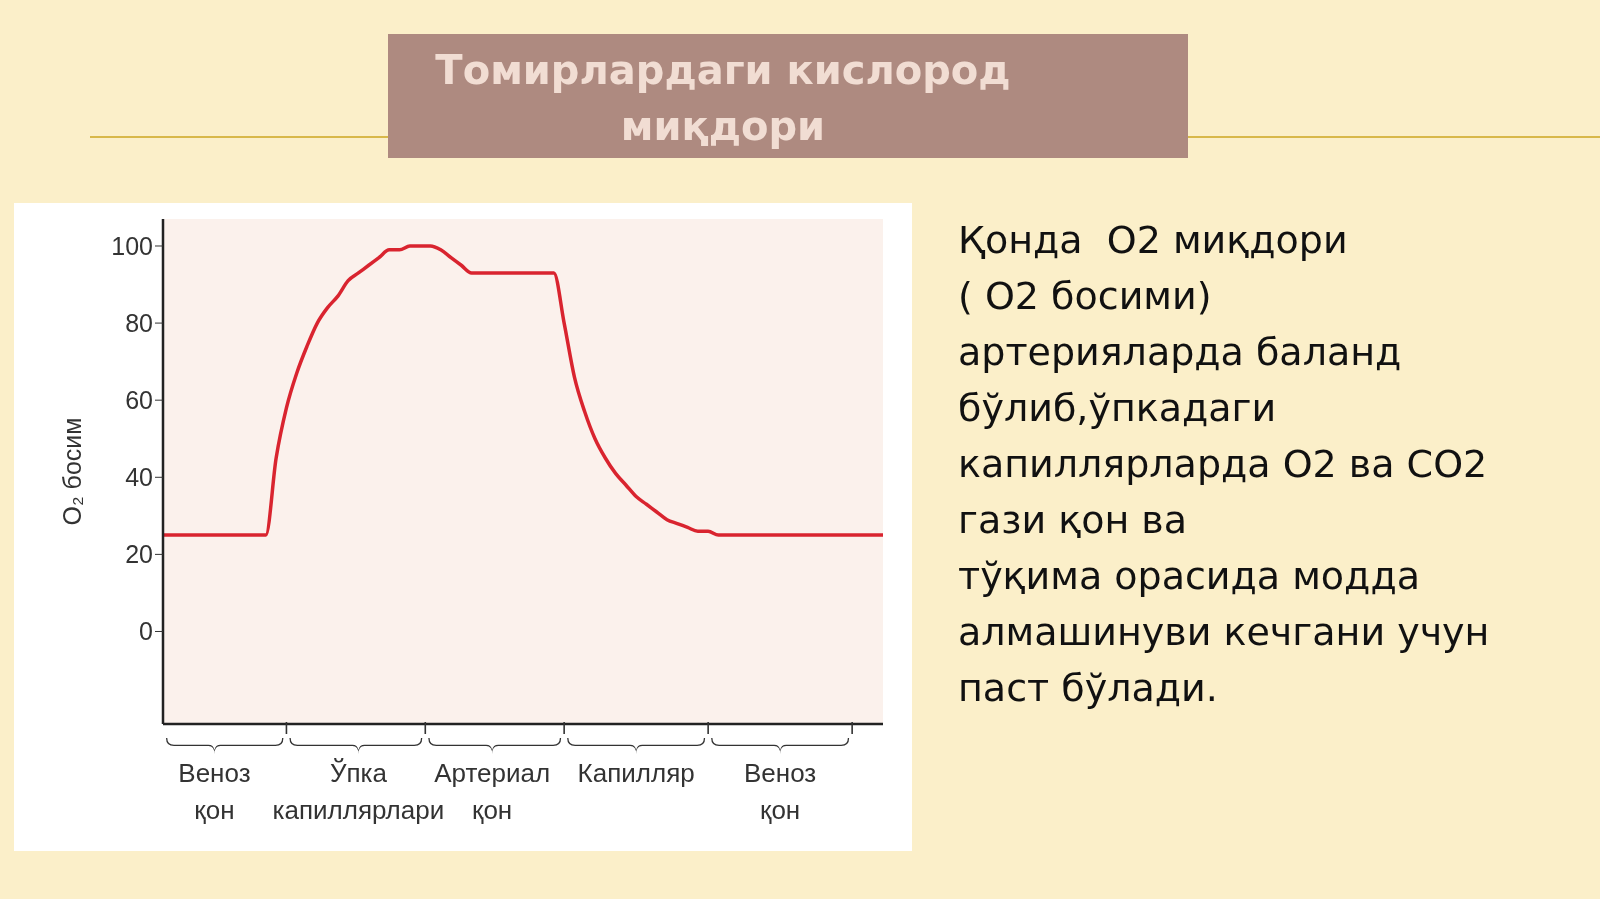  Describe the element at coordinates (139, 554) in the screenshot. I see `y-tick-label: 20` at that location.